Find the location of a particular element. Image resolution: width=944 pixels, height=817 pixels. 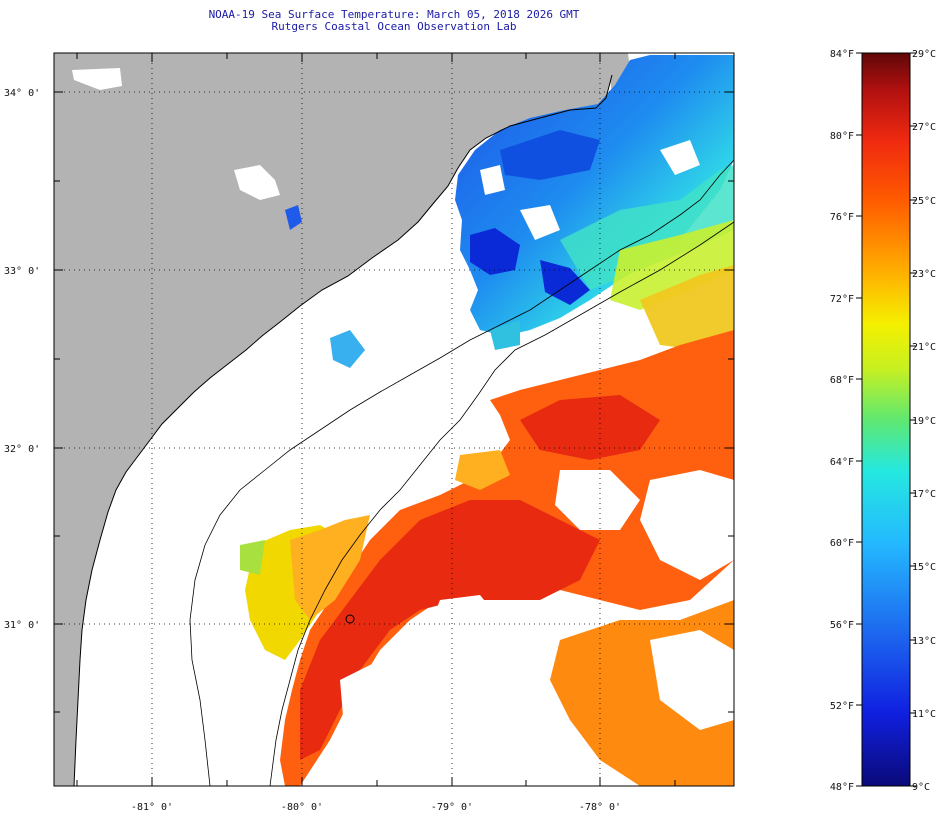

colorbar is located at coordinates (886, 419).